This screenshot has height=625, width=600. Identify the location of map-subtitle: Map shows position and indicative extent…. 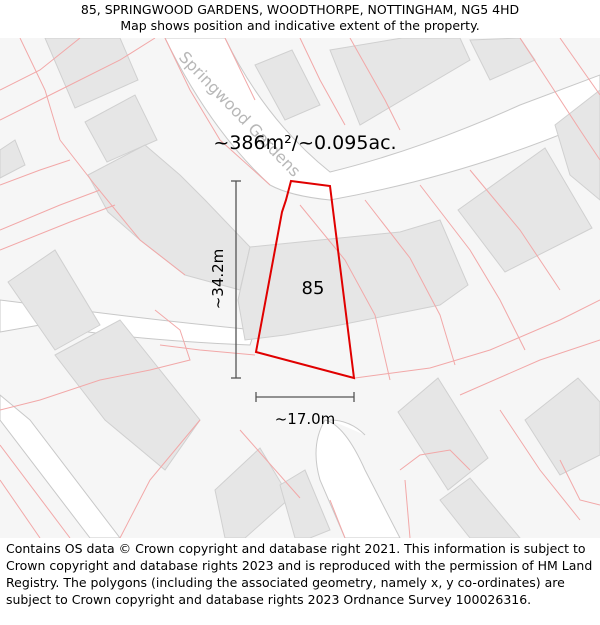
(300, 25).